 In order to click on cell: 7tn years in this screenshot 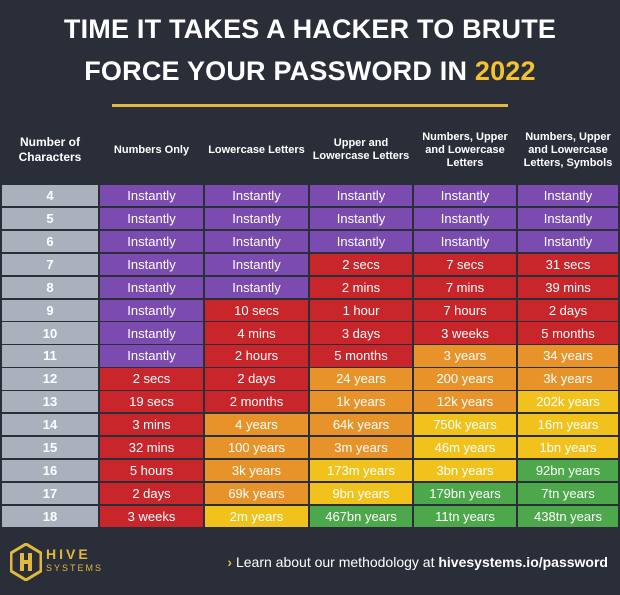, I will do `click(568, 493)`.